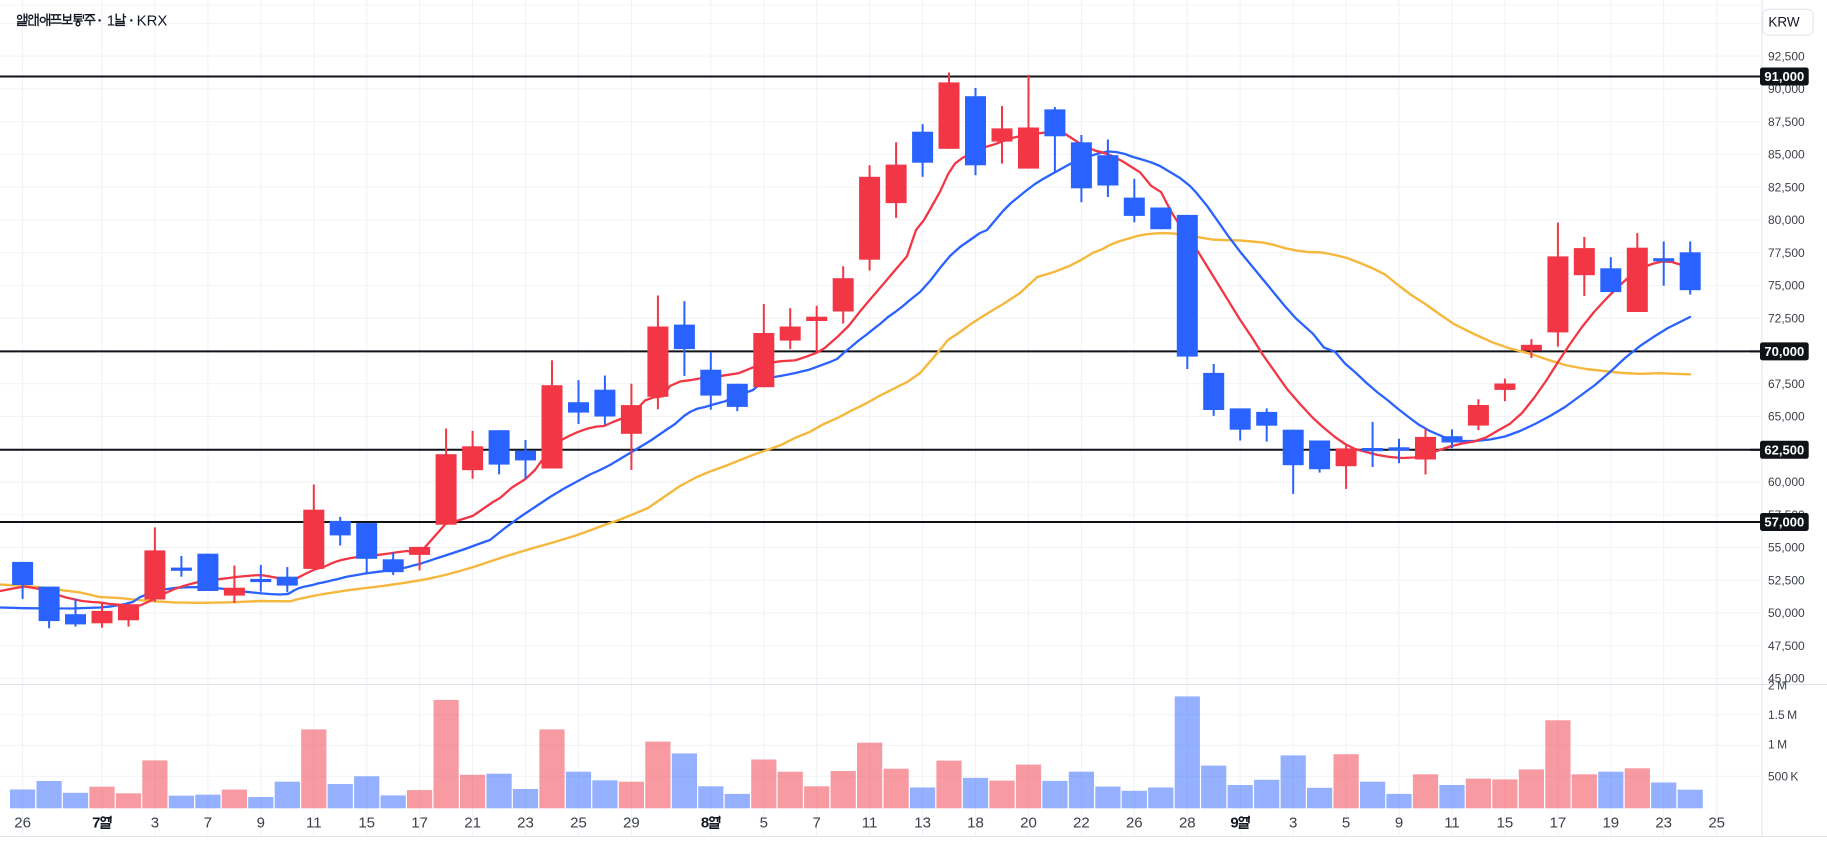 This screenshot has height=851, width=1827. I want to click on svg-text: KRW, so click(1784, 22).